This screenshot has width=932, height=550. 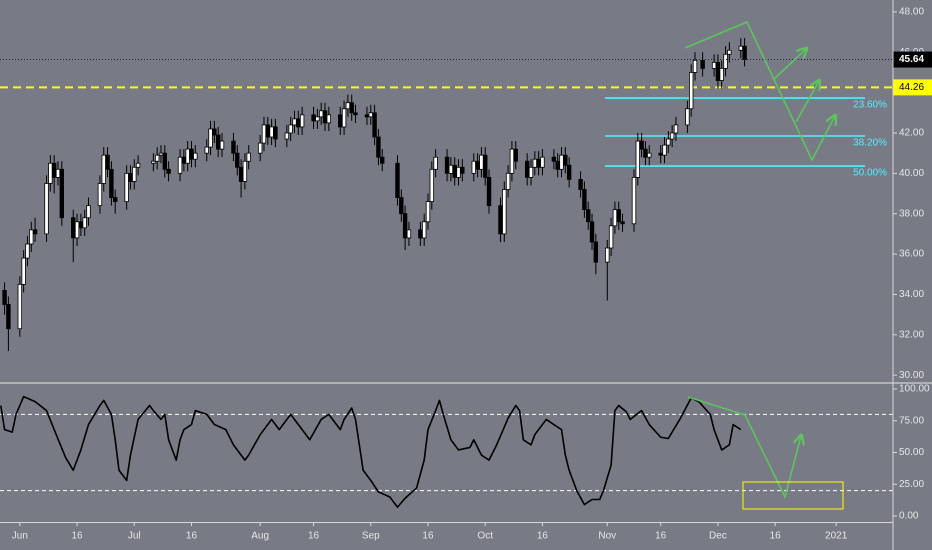 I want to click on y-tick-label: 38.00, so click(x=911, y=213).